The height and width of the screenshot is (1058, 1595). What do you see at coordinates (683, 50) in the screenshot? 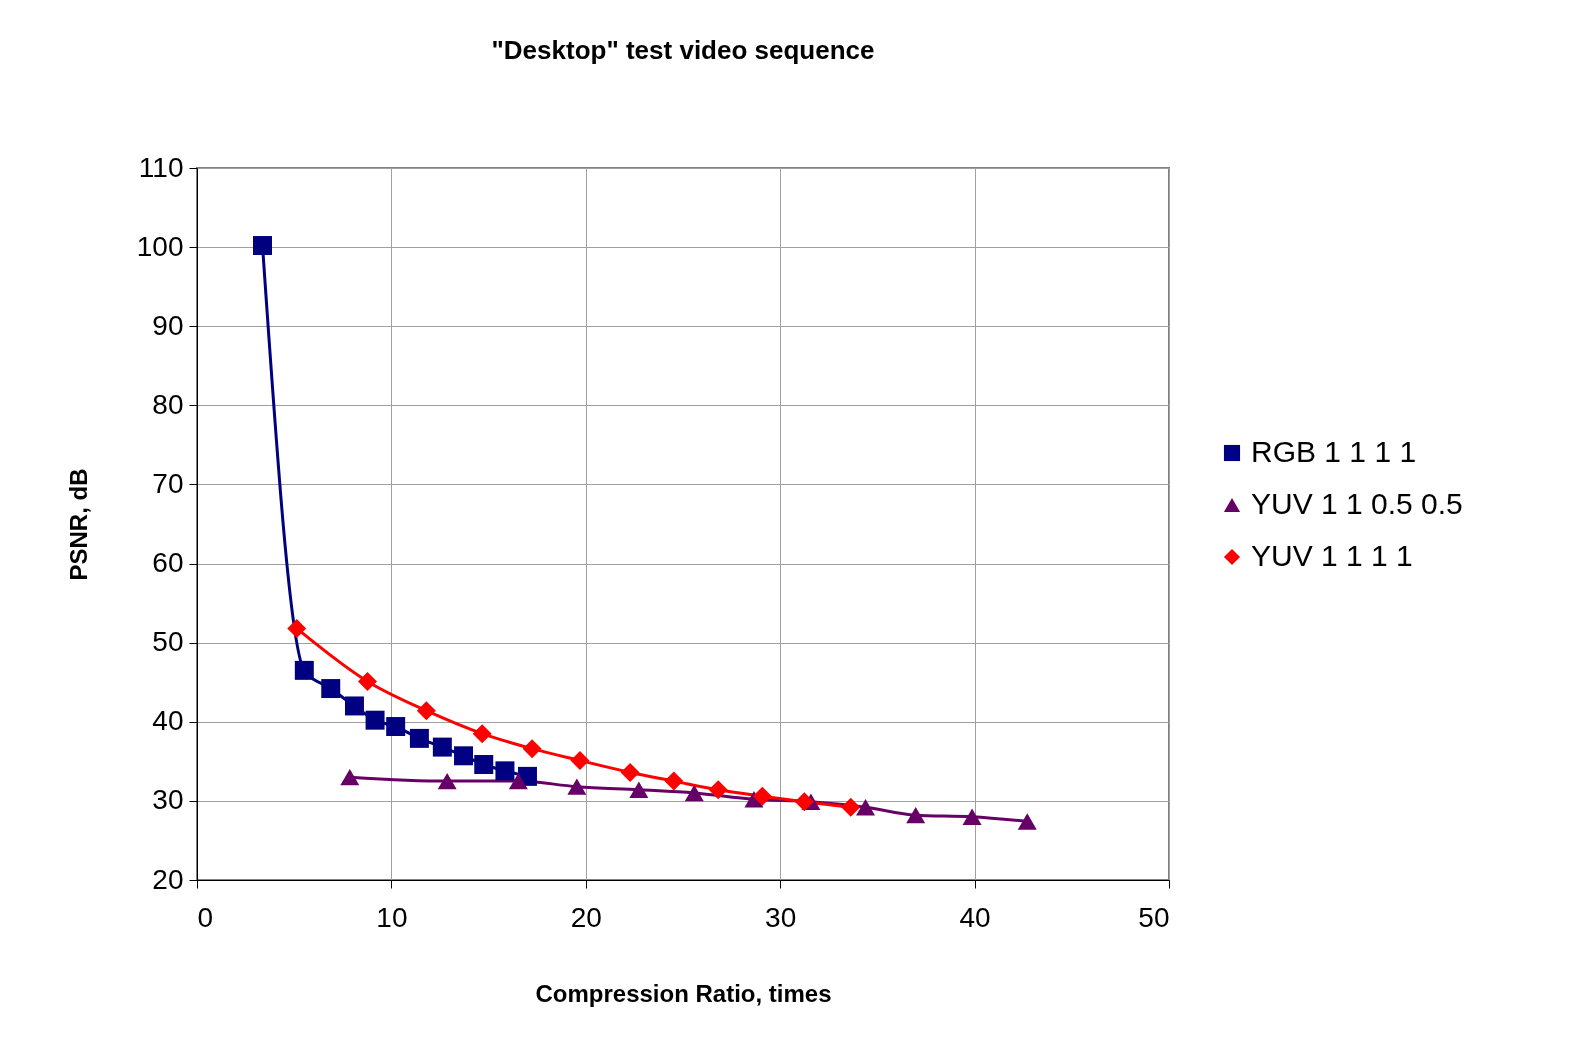
I see `chart-title: "Desktop" test video sequence` at bounding box center [683, 50].